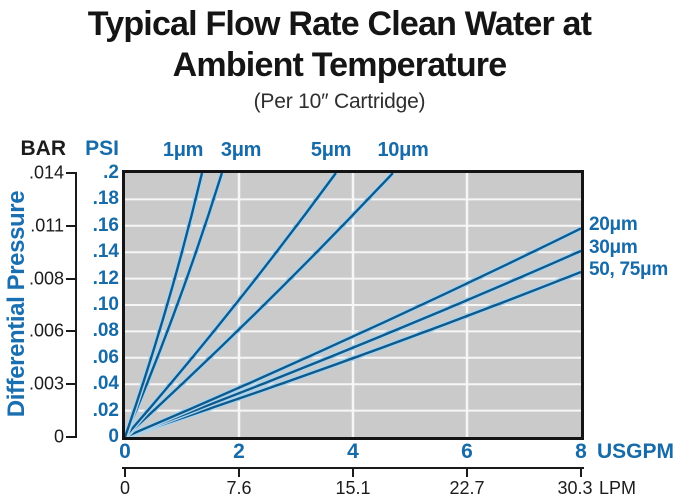 This screenshot has width=679, height=502. Describe the element at coordinates (241, 150) in the screenshot. I see `micron-label-top: 3μm` at that location.